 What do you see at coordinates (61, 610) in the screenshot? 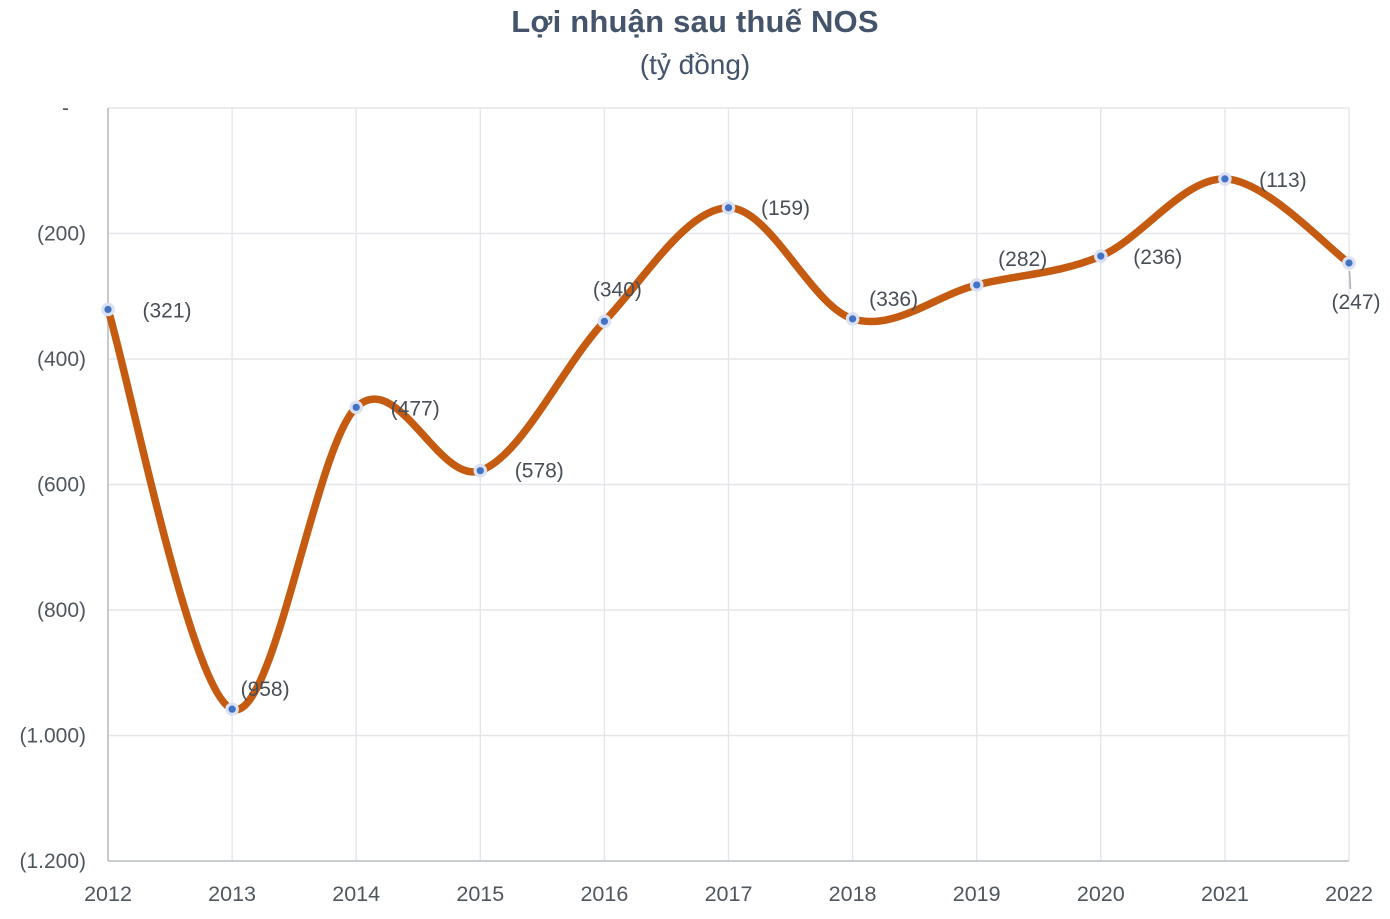
I see `y-tick-label: (800)` at bounding box center [61, 610].